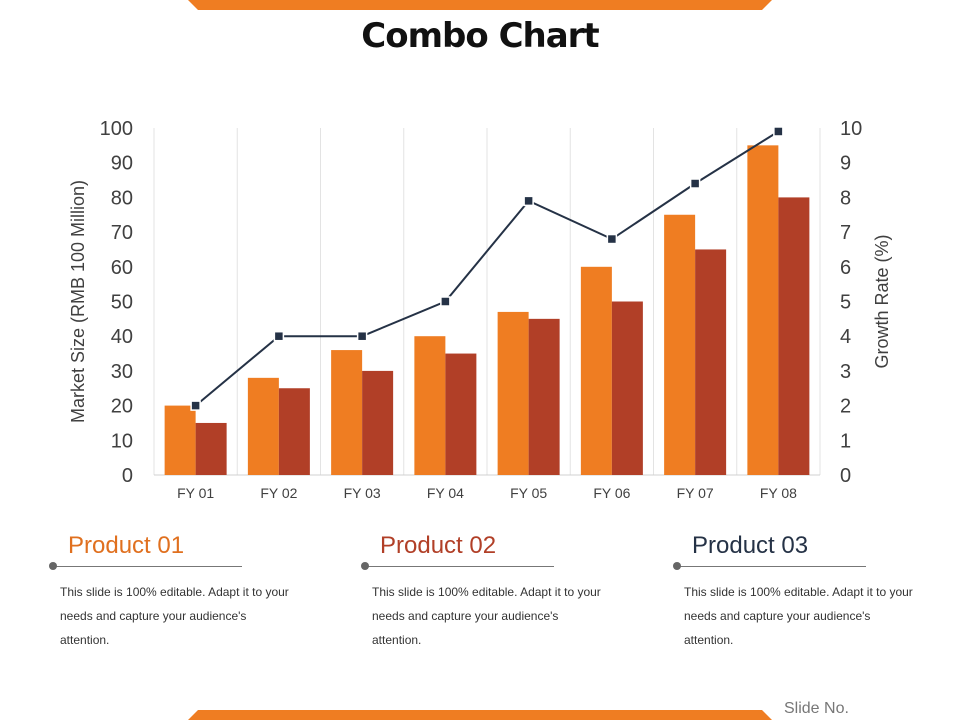 This screenshot has width=960, height=720. What do you see at coordinates (122, 198) in the screenshot?
I see `y-tick-label: 80` at bounding box center [122, 198].